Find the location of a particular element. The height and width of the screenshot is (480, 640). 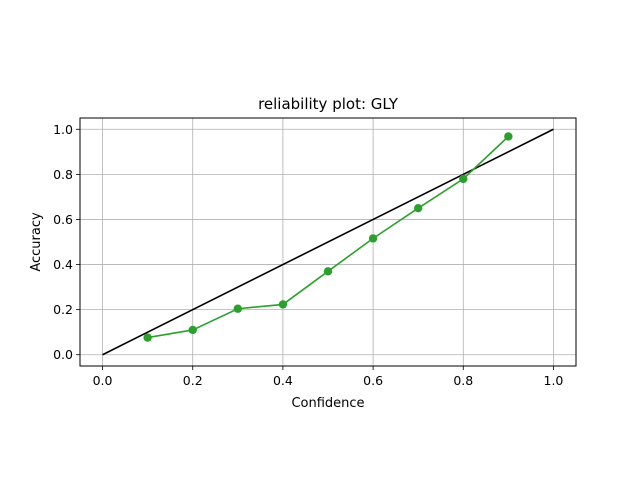

x-tick-label: 0.6 is located at coordinates (373, 380).